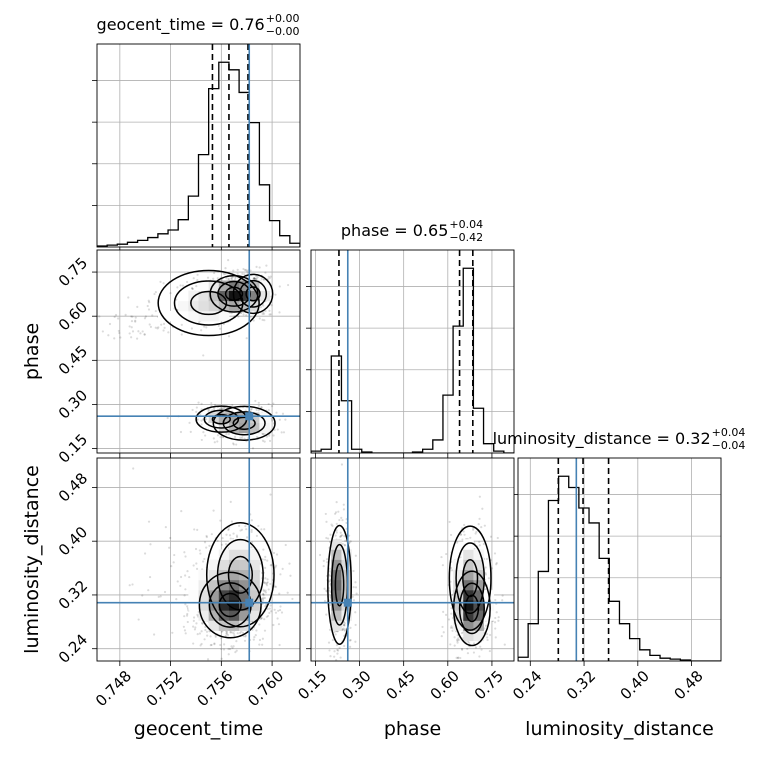 This screenshot has width=760, height=760. Describe the element at coordinates (196, 147) in the screenshot. I see `panel-hist-geocent_time` at that location.